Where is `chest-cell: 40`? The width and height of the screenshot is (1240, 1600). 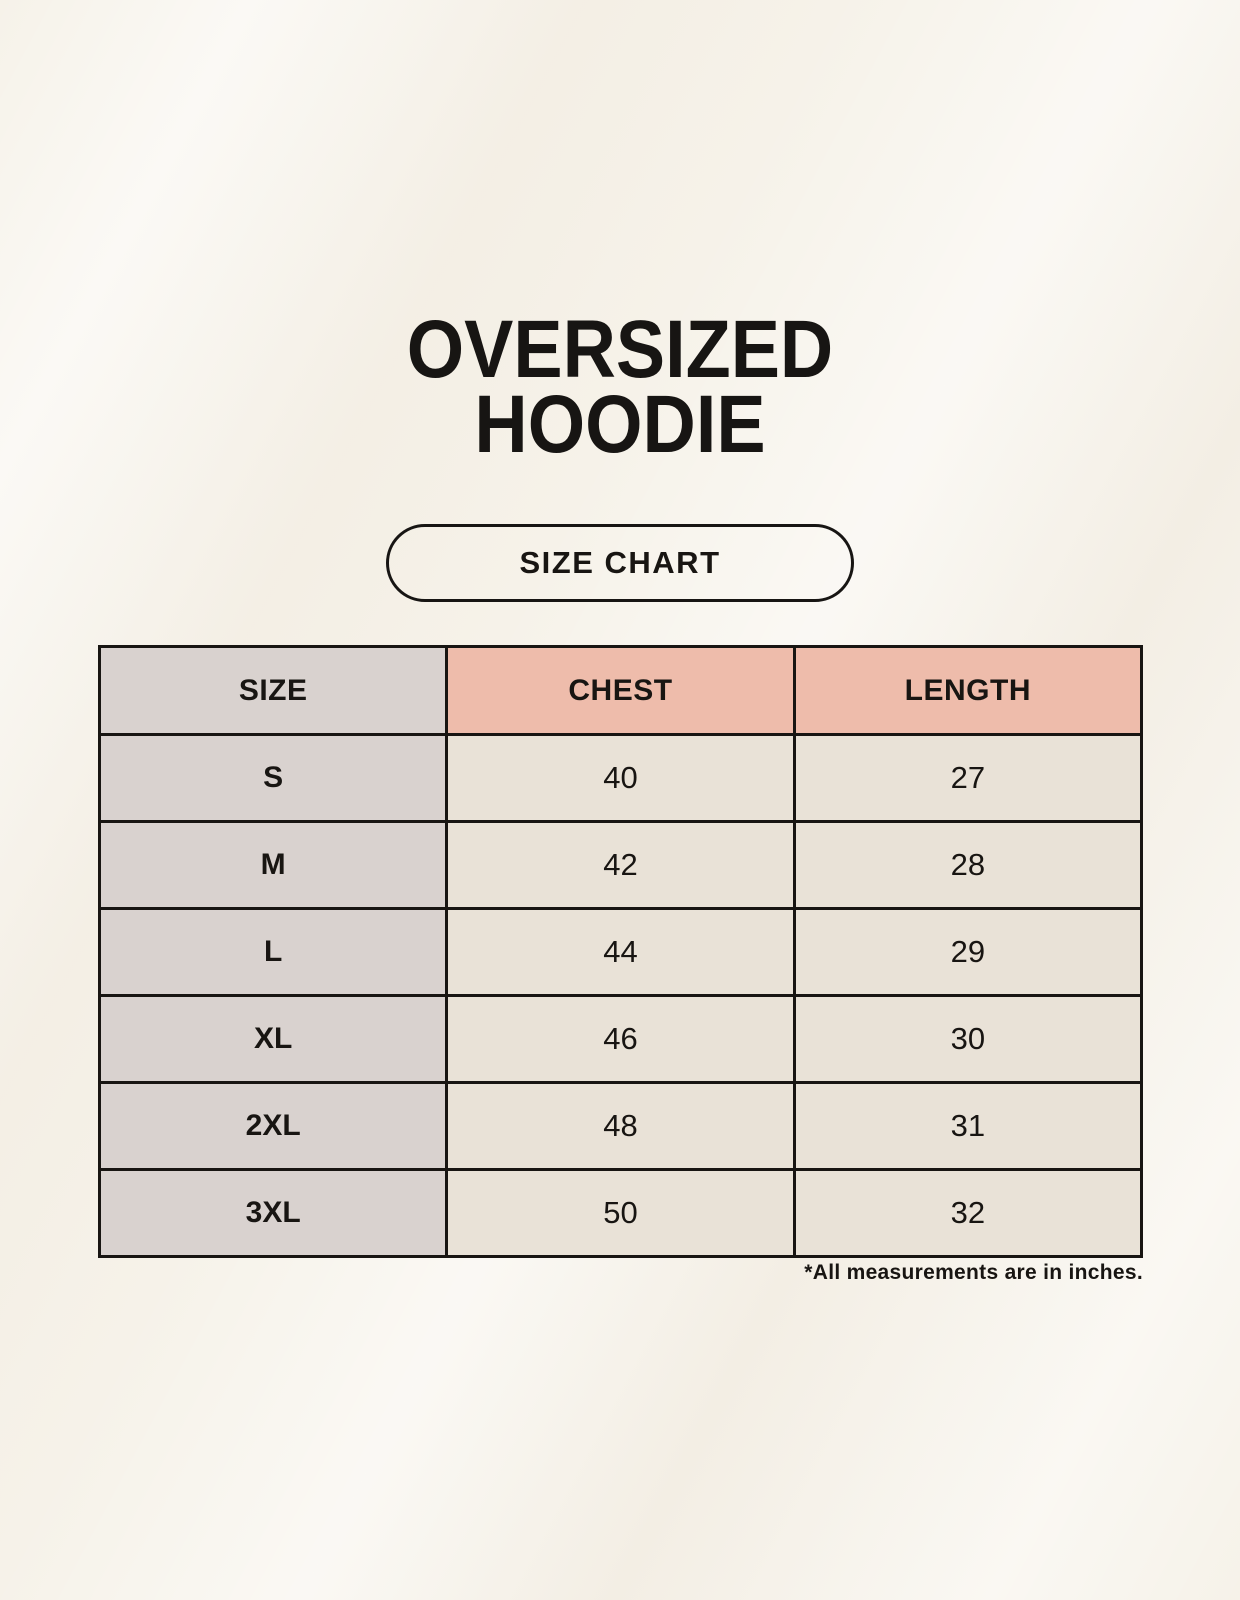
chest-cell: 40 is located at coordinates (620, 778).